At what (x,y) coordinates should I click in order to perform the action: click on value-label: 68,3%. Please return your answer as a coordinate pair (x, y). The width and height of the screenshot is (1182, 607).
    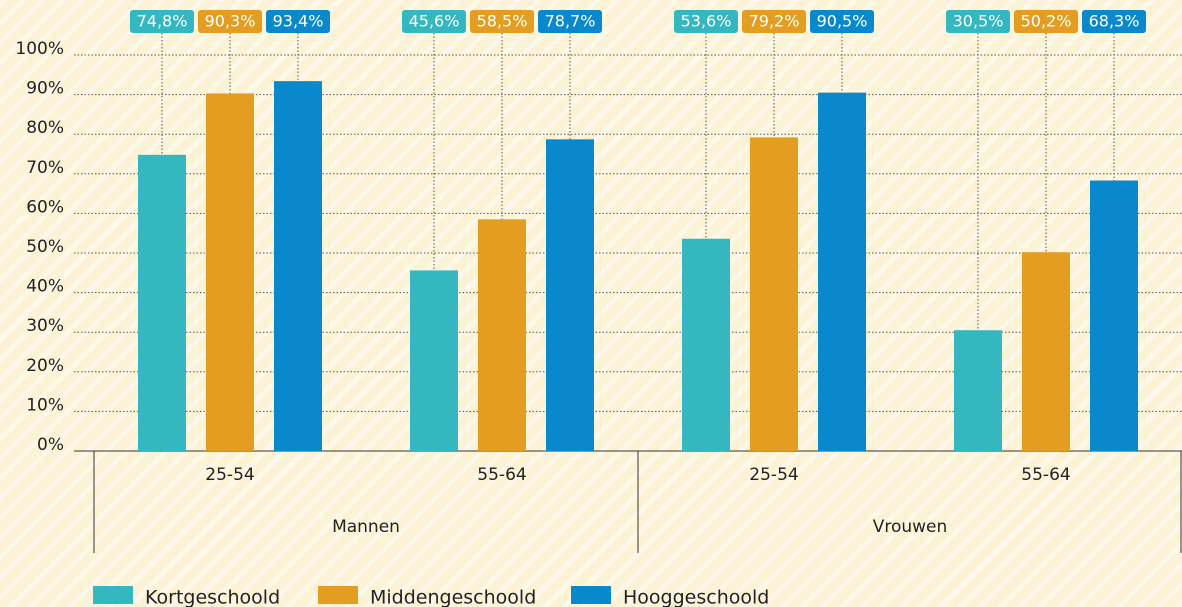
    Looking at the image, I should click on (1114, 21).